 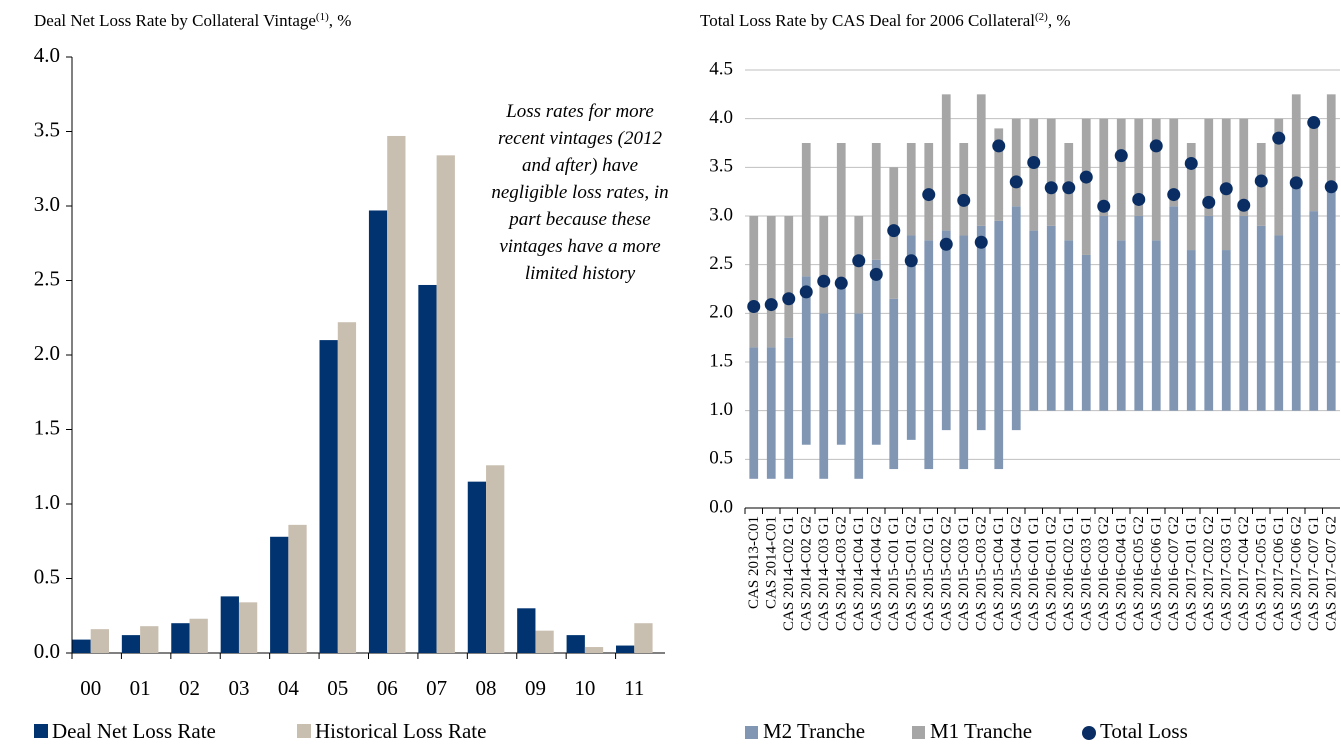 What do you see at coordinates (436, 688) in the screenshot?
I see `x-tick-label: 07` at bounding box center [436, 688].